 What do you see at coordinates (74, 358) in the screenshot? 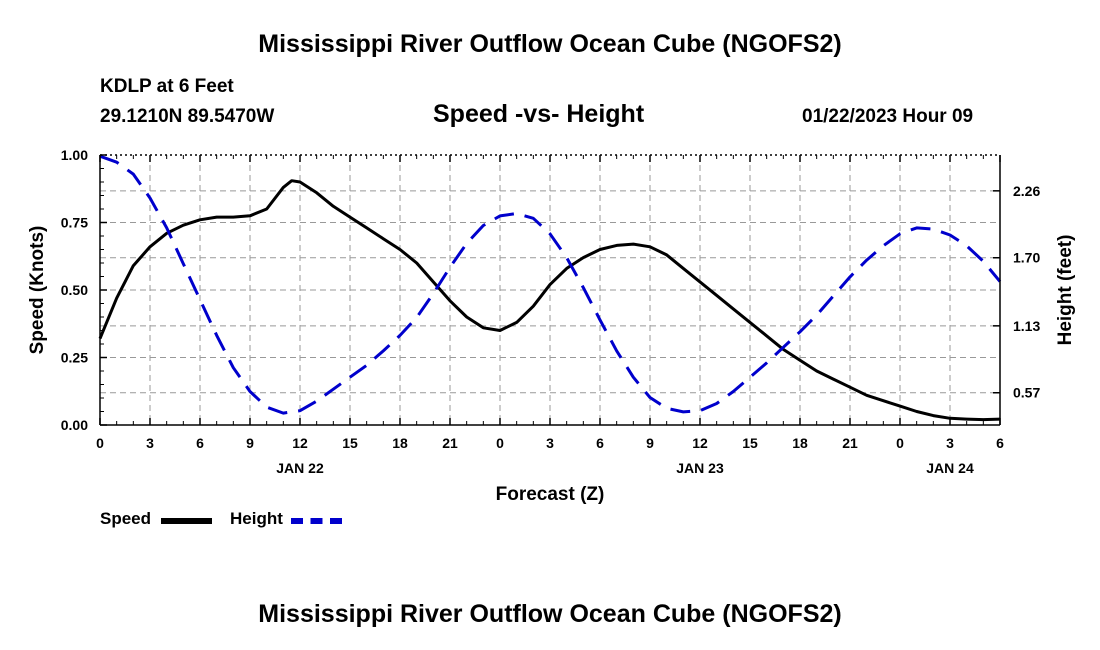
I see `y-tick-label: 0.25` at bounding box center [74, 358].